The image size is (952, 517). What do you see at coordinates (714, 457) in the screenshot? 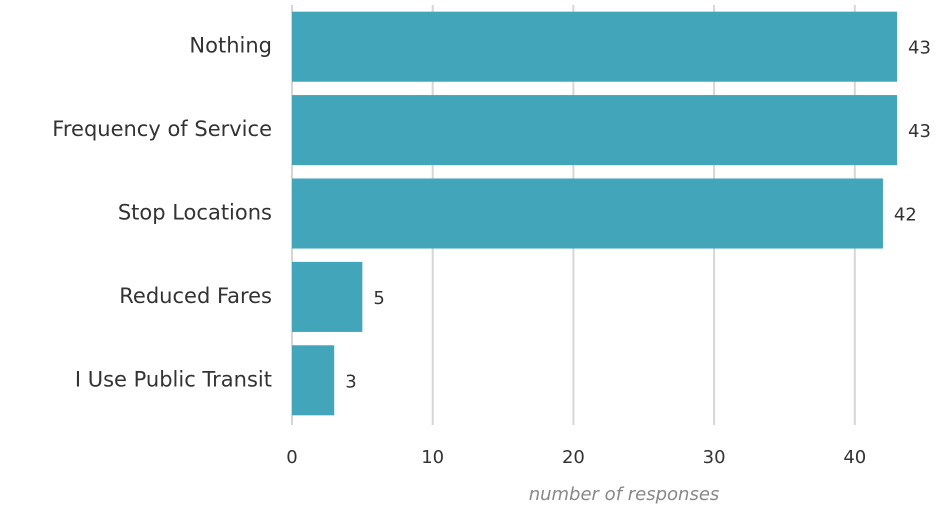
I see `x-tick-label: 30` at bounding box center [714, 457].